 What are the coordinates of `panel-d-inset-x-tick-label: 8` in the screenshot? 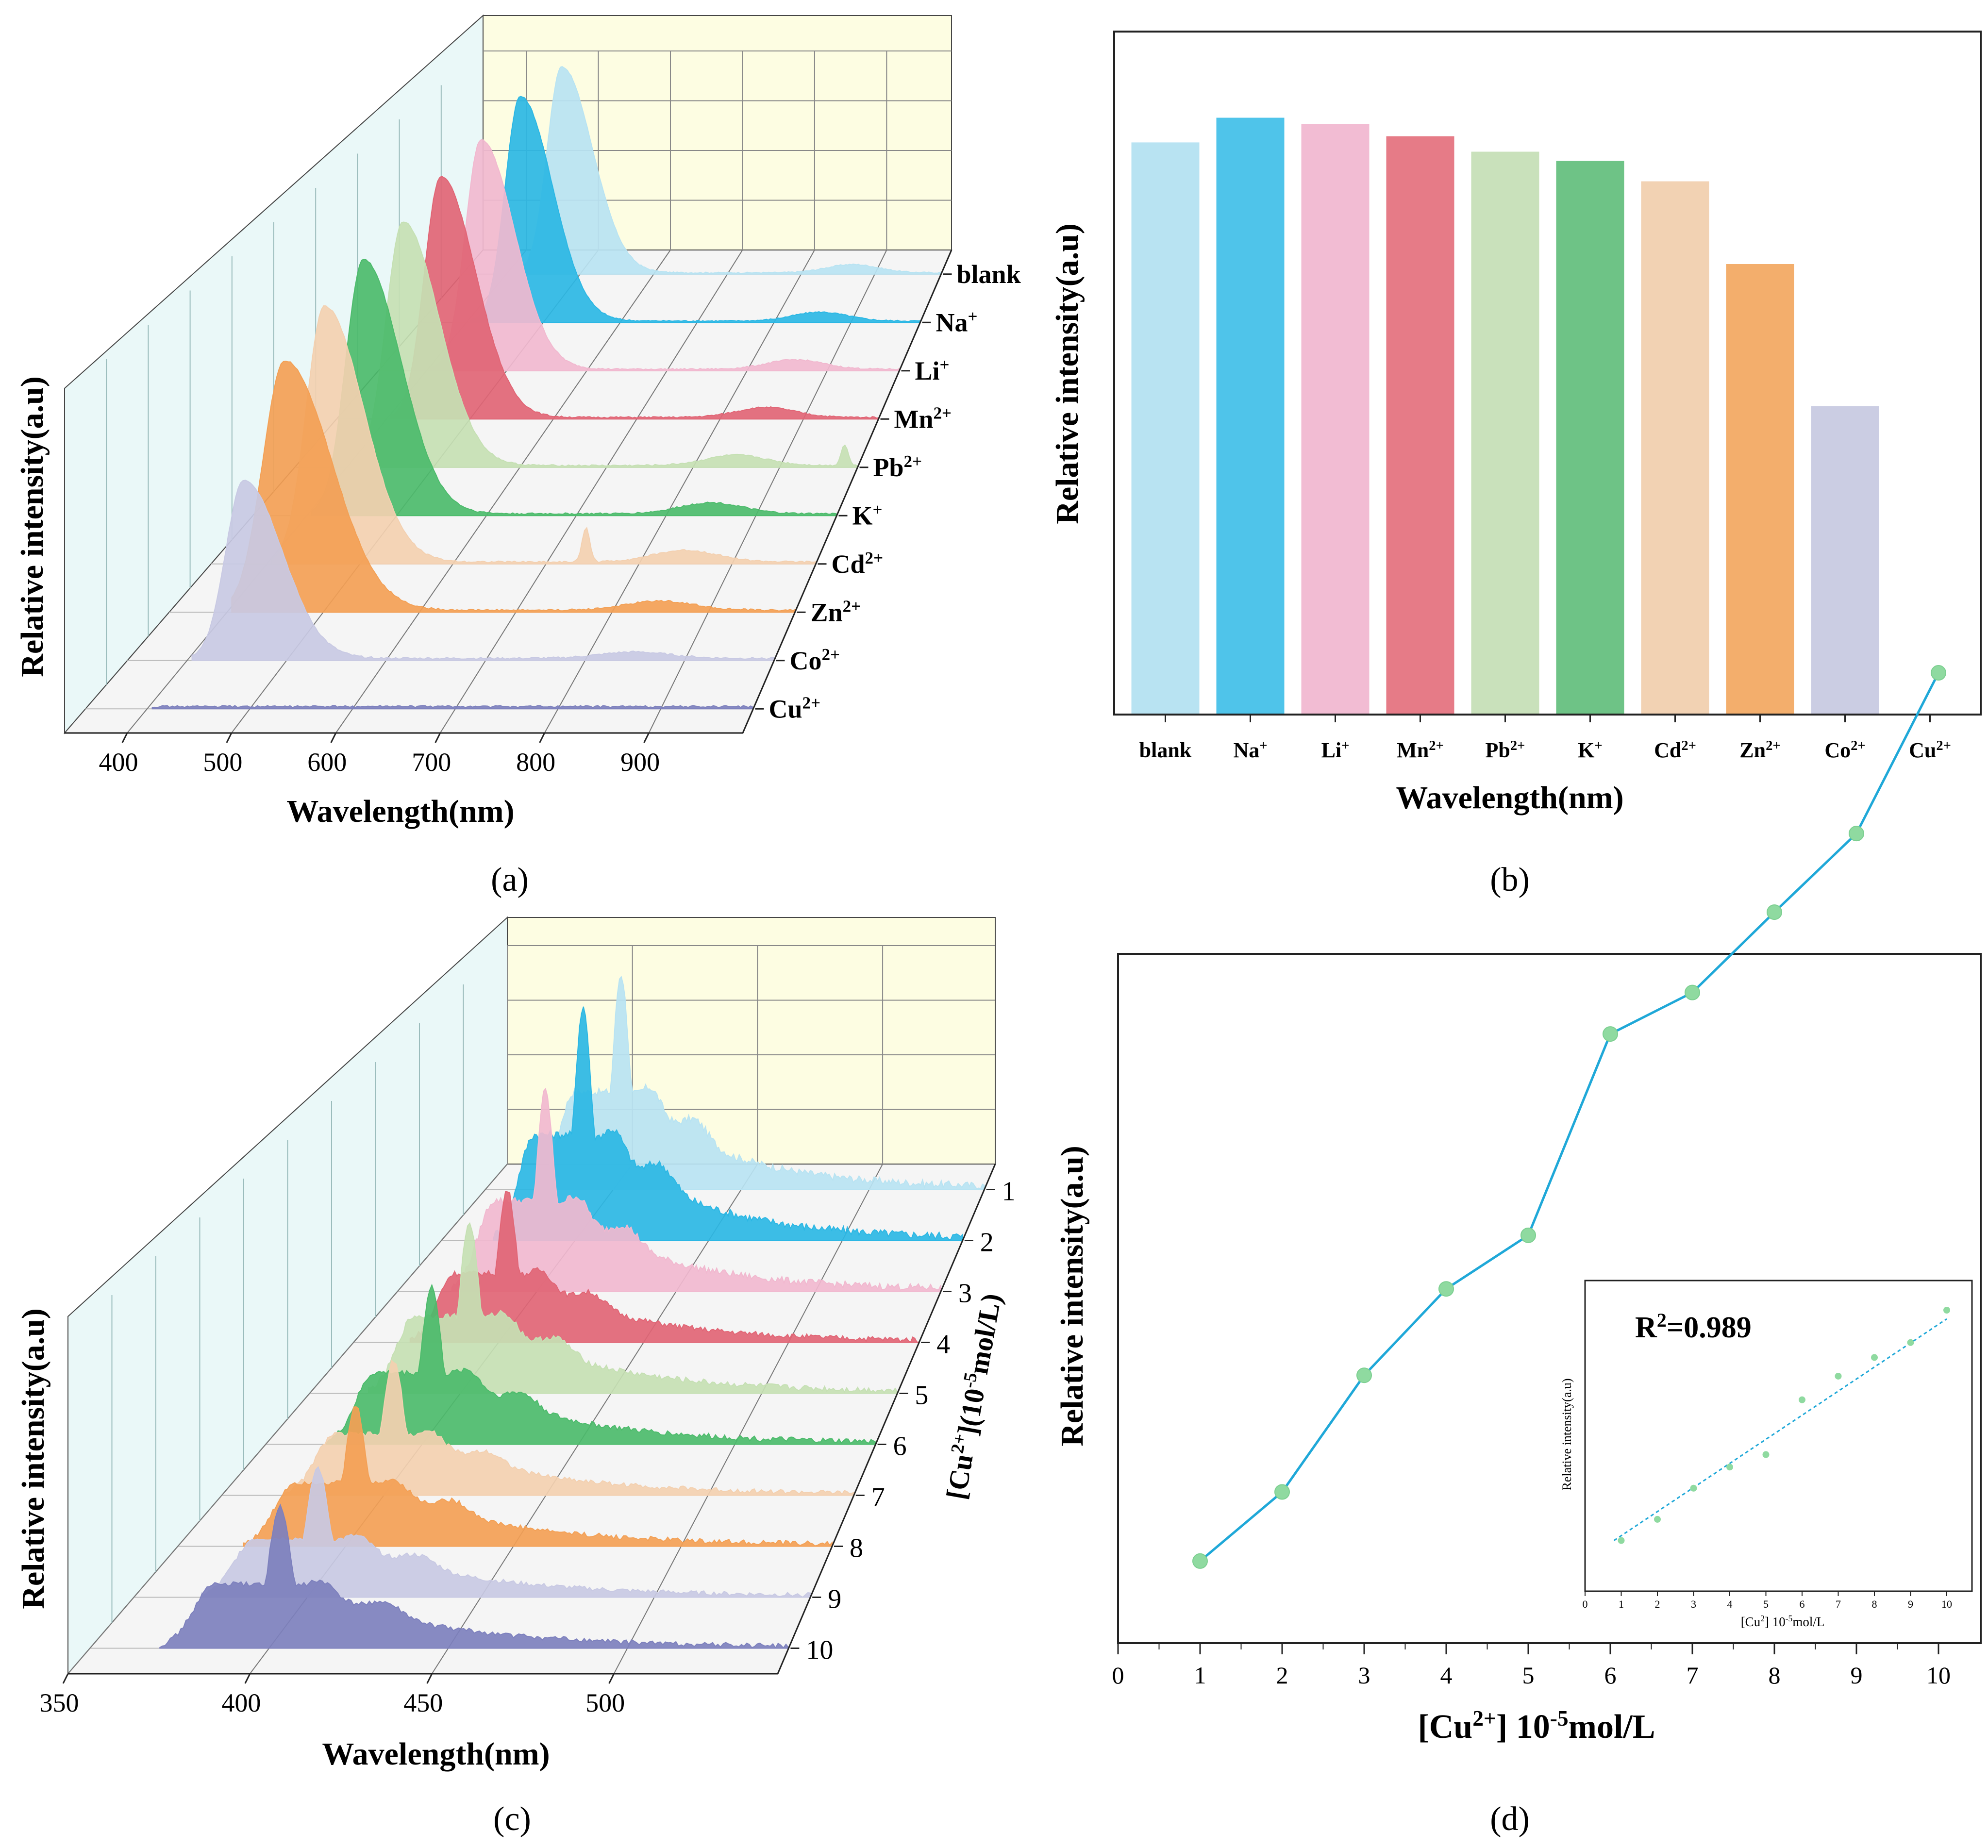 It's located at (1874, 1604).